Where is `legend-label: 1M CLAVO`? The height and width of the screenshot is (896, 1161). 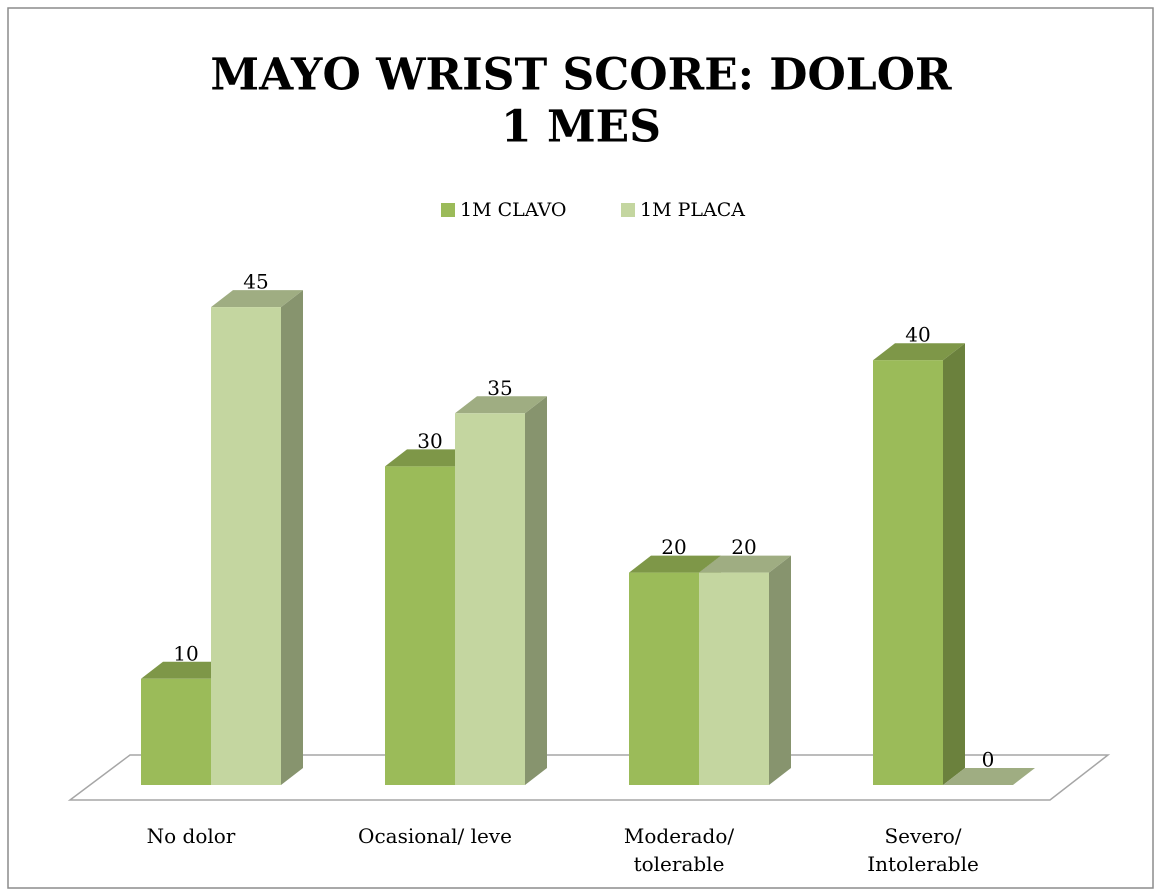 legend-label: 1M CLAVO is located at coordinates (513, 210).